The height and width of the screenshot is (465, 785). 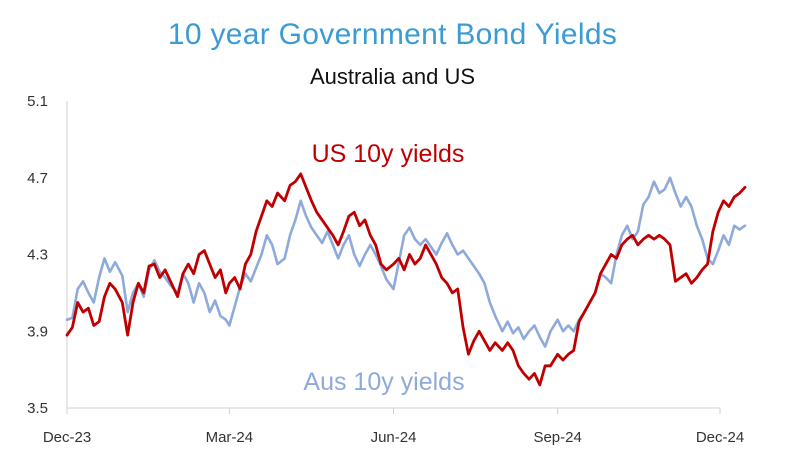 What do you see at coordinates (388, 154) in the screenshot?
I see `series-label-us: US 10y yields` at bounding box center [388, 154].